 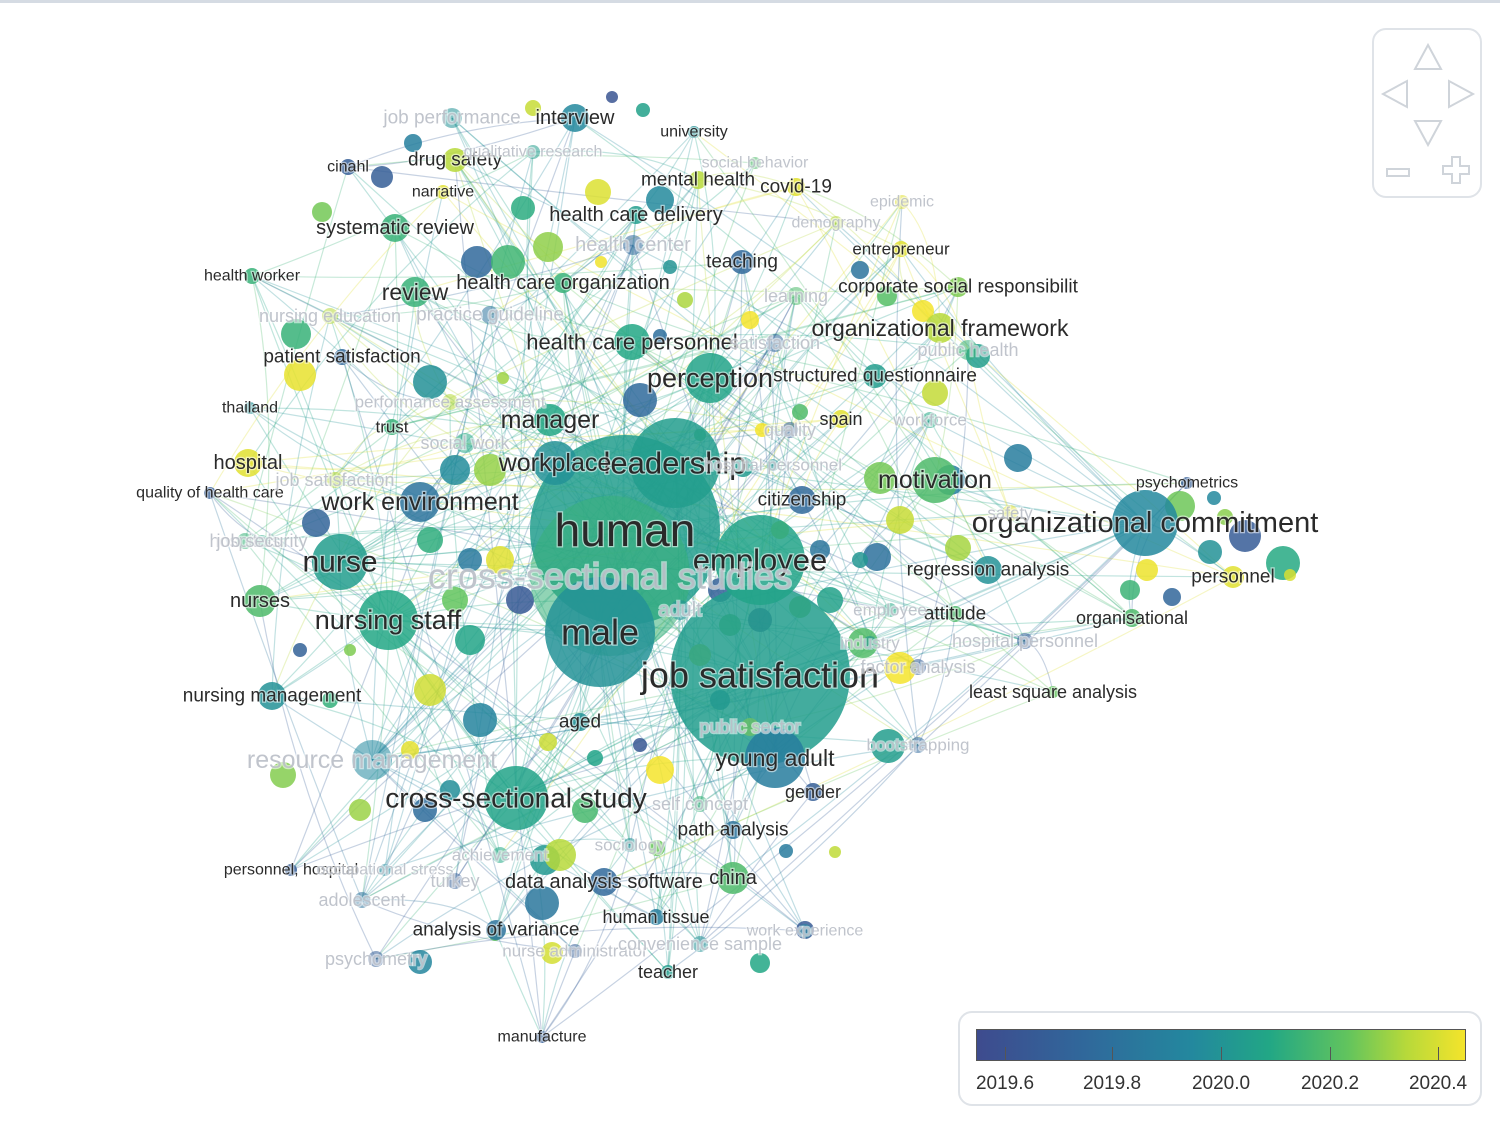 What do you see at coordinates (245, 541) in the screenshot?
I see `keyword-label: hospitals` at bounding box center [245, 541].